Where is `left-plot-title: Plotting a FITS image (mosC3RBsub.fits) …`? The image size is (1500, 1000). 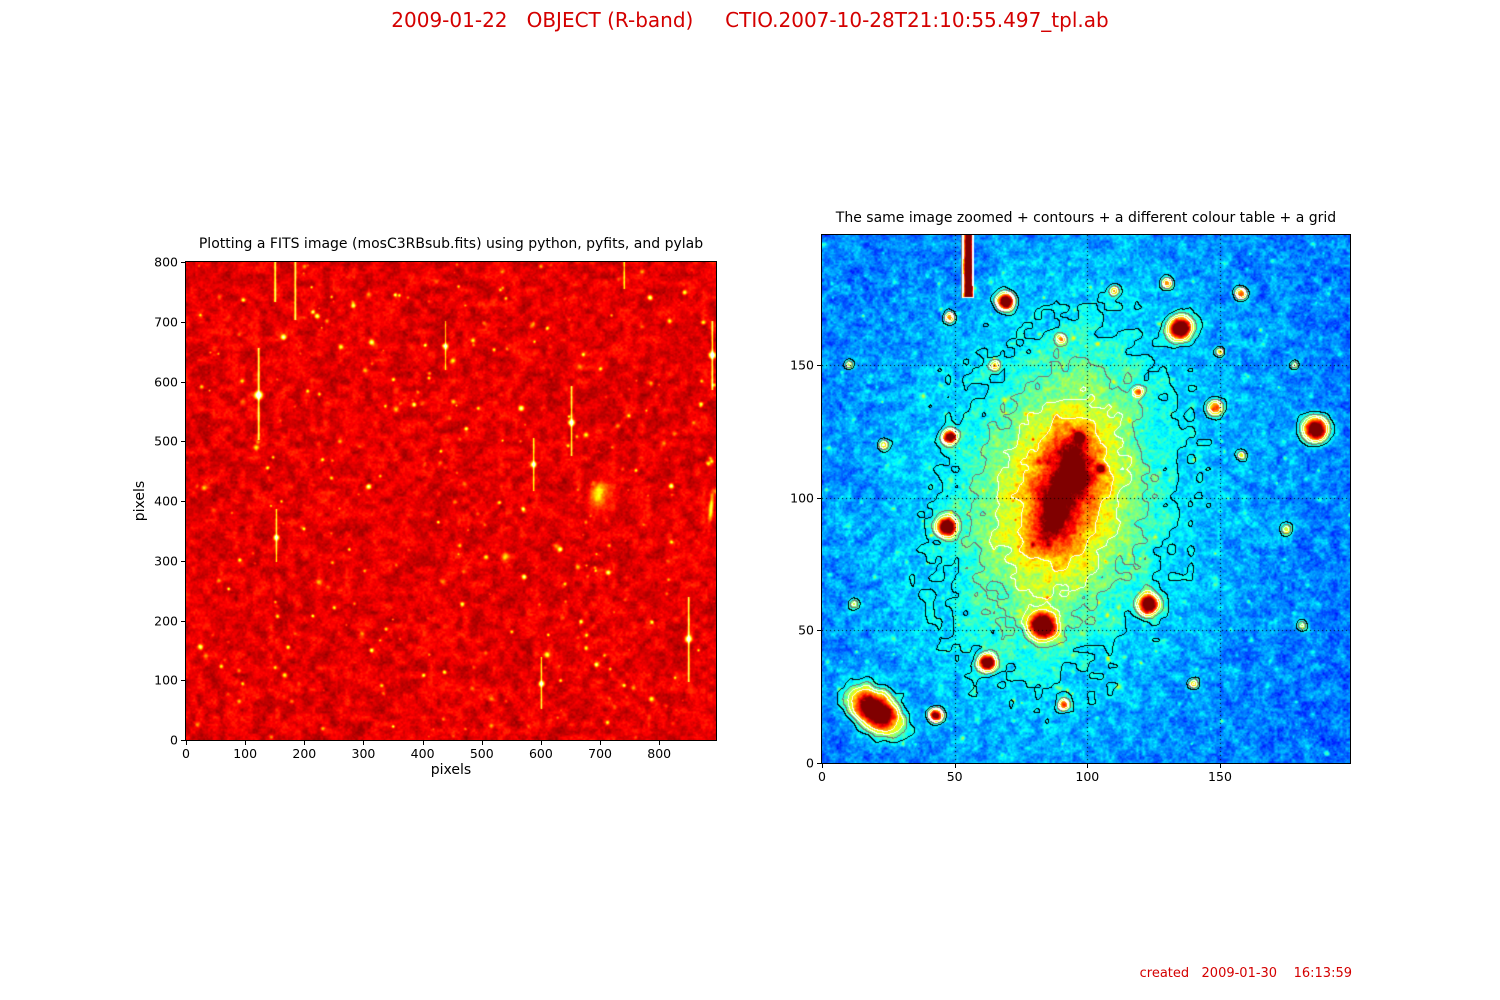
left-plot-title: Plotting a FITS image (mosC3RBsub.fits) … is located at coordinates (451, 244).